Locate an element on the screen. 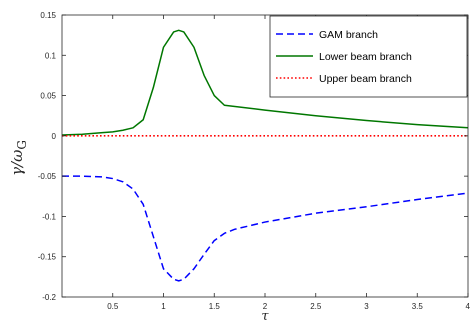 The image size is (471, 324). y-tick-label: -0.1 is located at coordinates (49, 216).